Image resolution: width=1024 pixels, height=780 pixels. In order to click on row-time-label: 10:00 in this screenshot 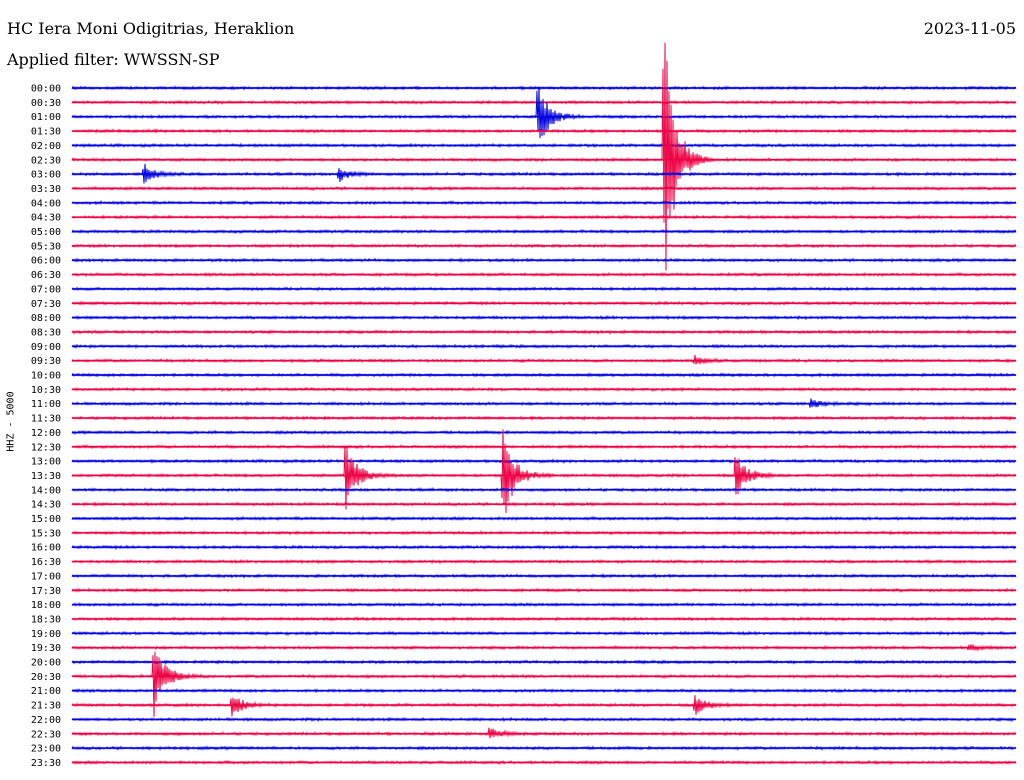, I will do `click(46, 376)`.